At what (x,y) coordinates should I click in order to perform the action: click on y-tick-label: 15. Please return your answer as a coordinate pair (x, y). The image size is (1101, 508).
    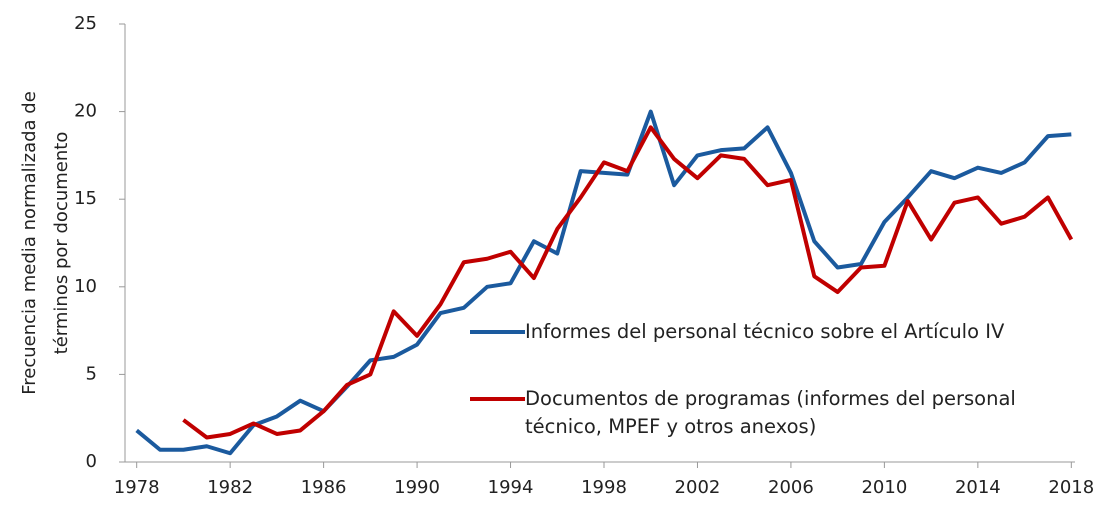
    Looking at the image, I should click on (85, 198).